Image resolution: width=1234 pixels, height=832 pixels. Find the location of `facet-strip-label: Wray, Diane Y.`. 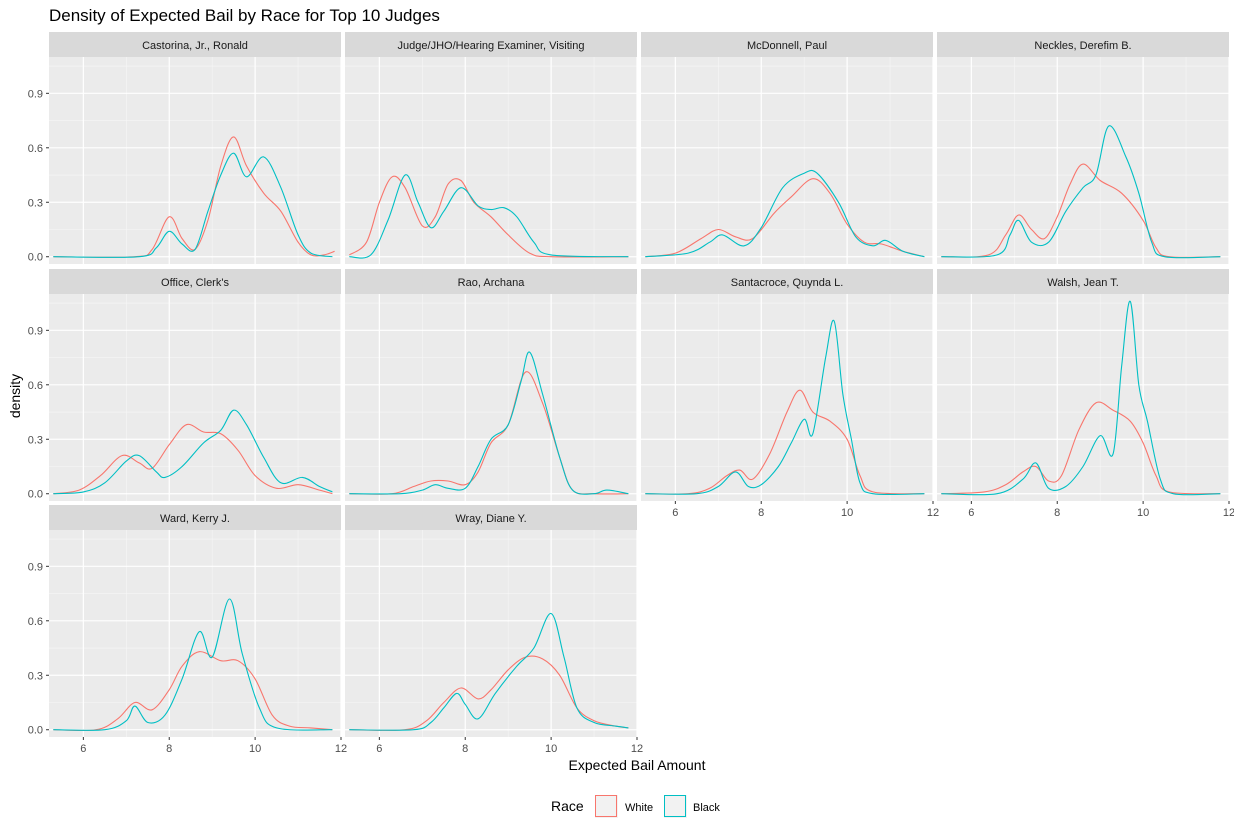

facet-strip-label: Wray, Diane Y. is located at coordinates (490, 519).